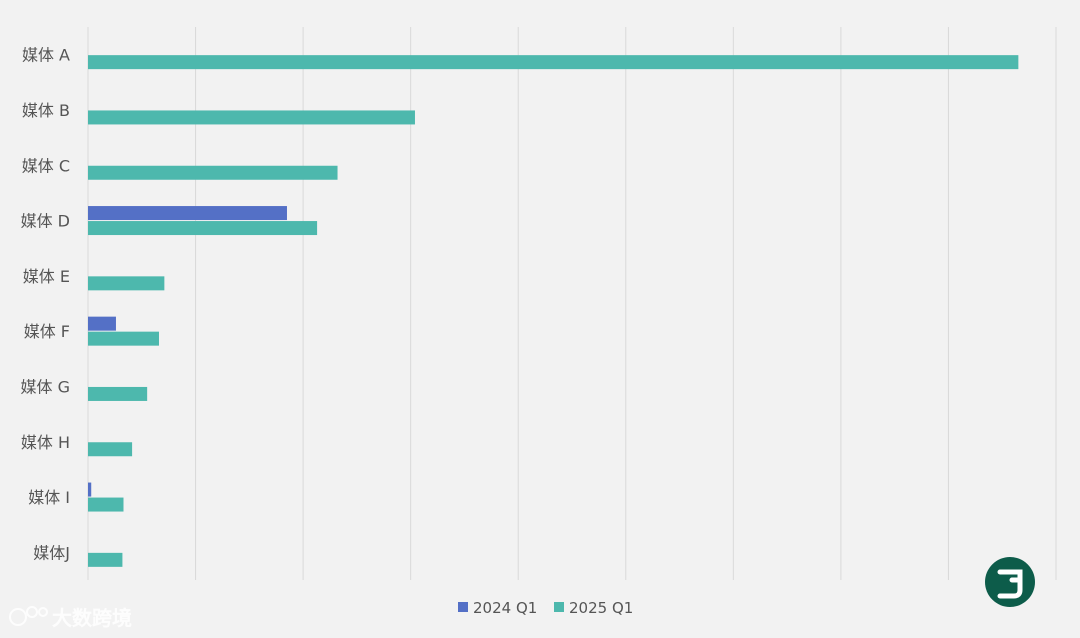  What do you see at coordinates (51, 552) in the screenshot?
I see `category-label: 媒体J` at bounding box center [51, 552].